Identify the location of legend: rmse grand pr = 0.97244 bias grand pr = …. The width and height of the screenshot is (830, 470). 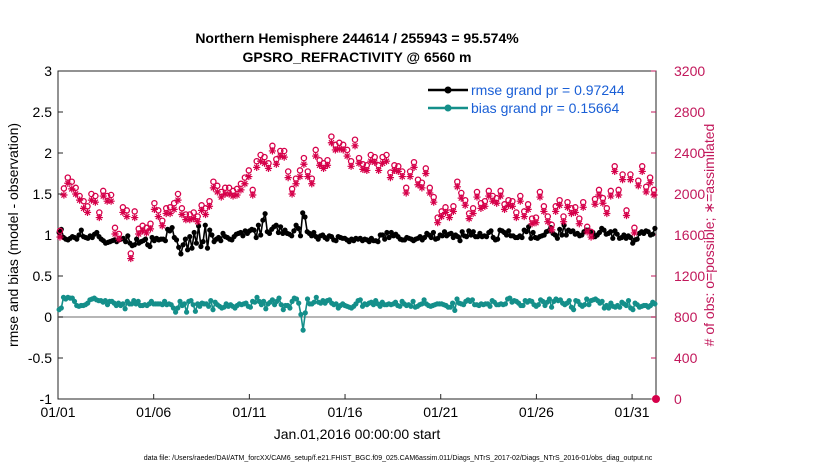
(526, 99).